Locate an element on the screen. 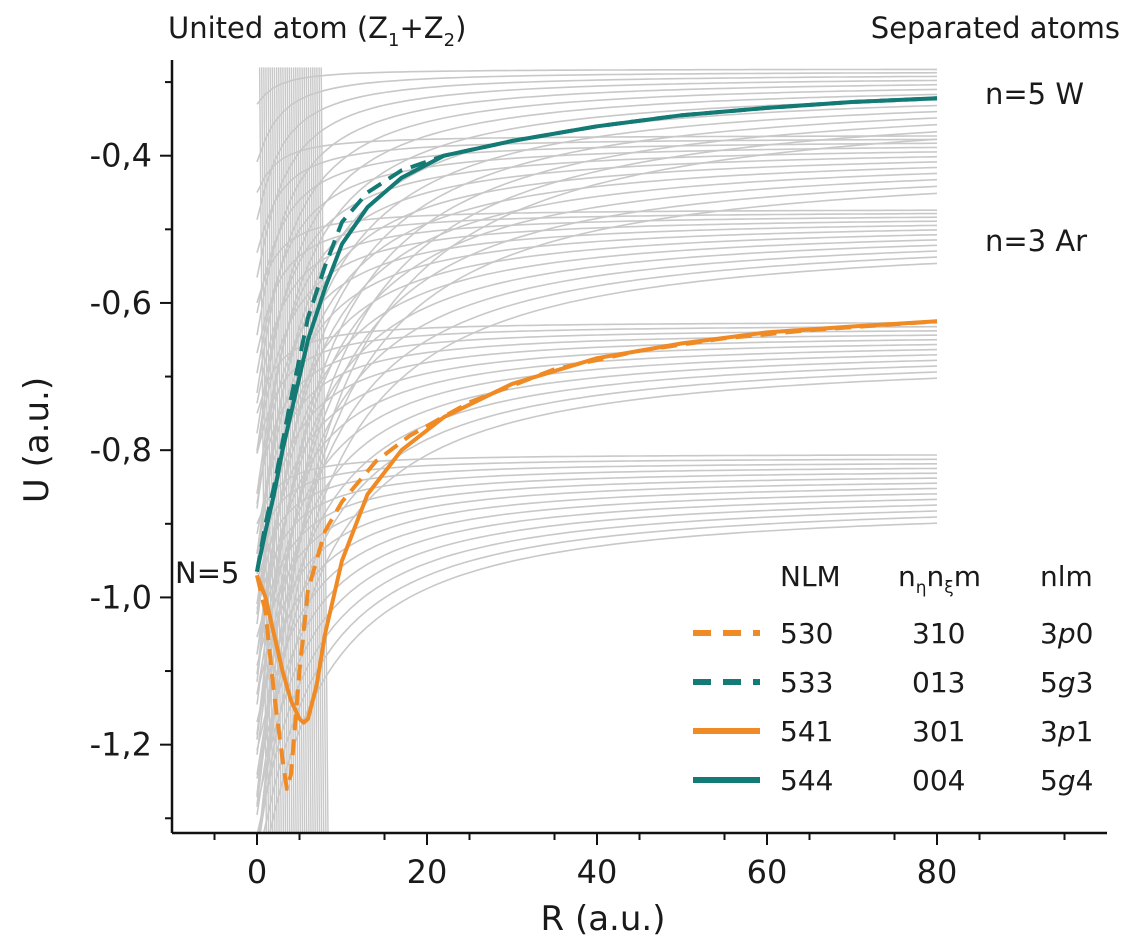 Image resolution: width=1125 pixels, height=944 pixels. legend-nlm-l-2: p is located at coordinates (1066, 731).